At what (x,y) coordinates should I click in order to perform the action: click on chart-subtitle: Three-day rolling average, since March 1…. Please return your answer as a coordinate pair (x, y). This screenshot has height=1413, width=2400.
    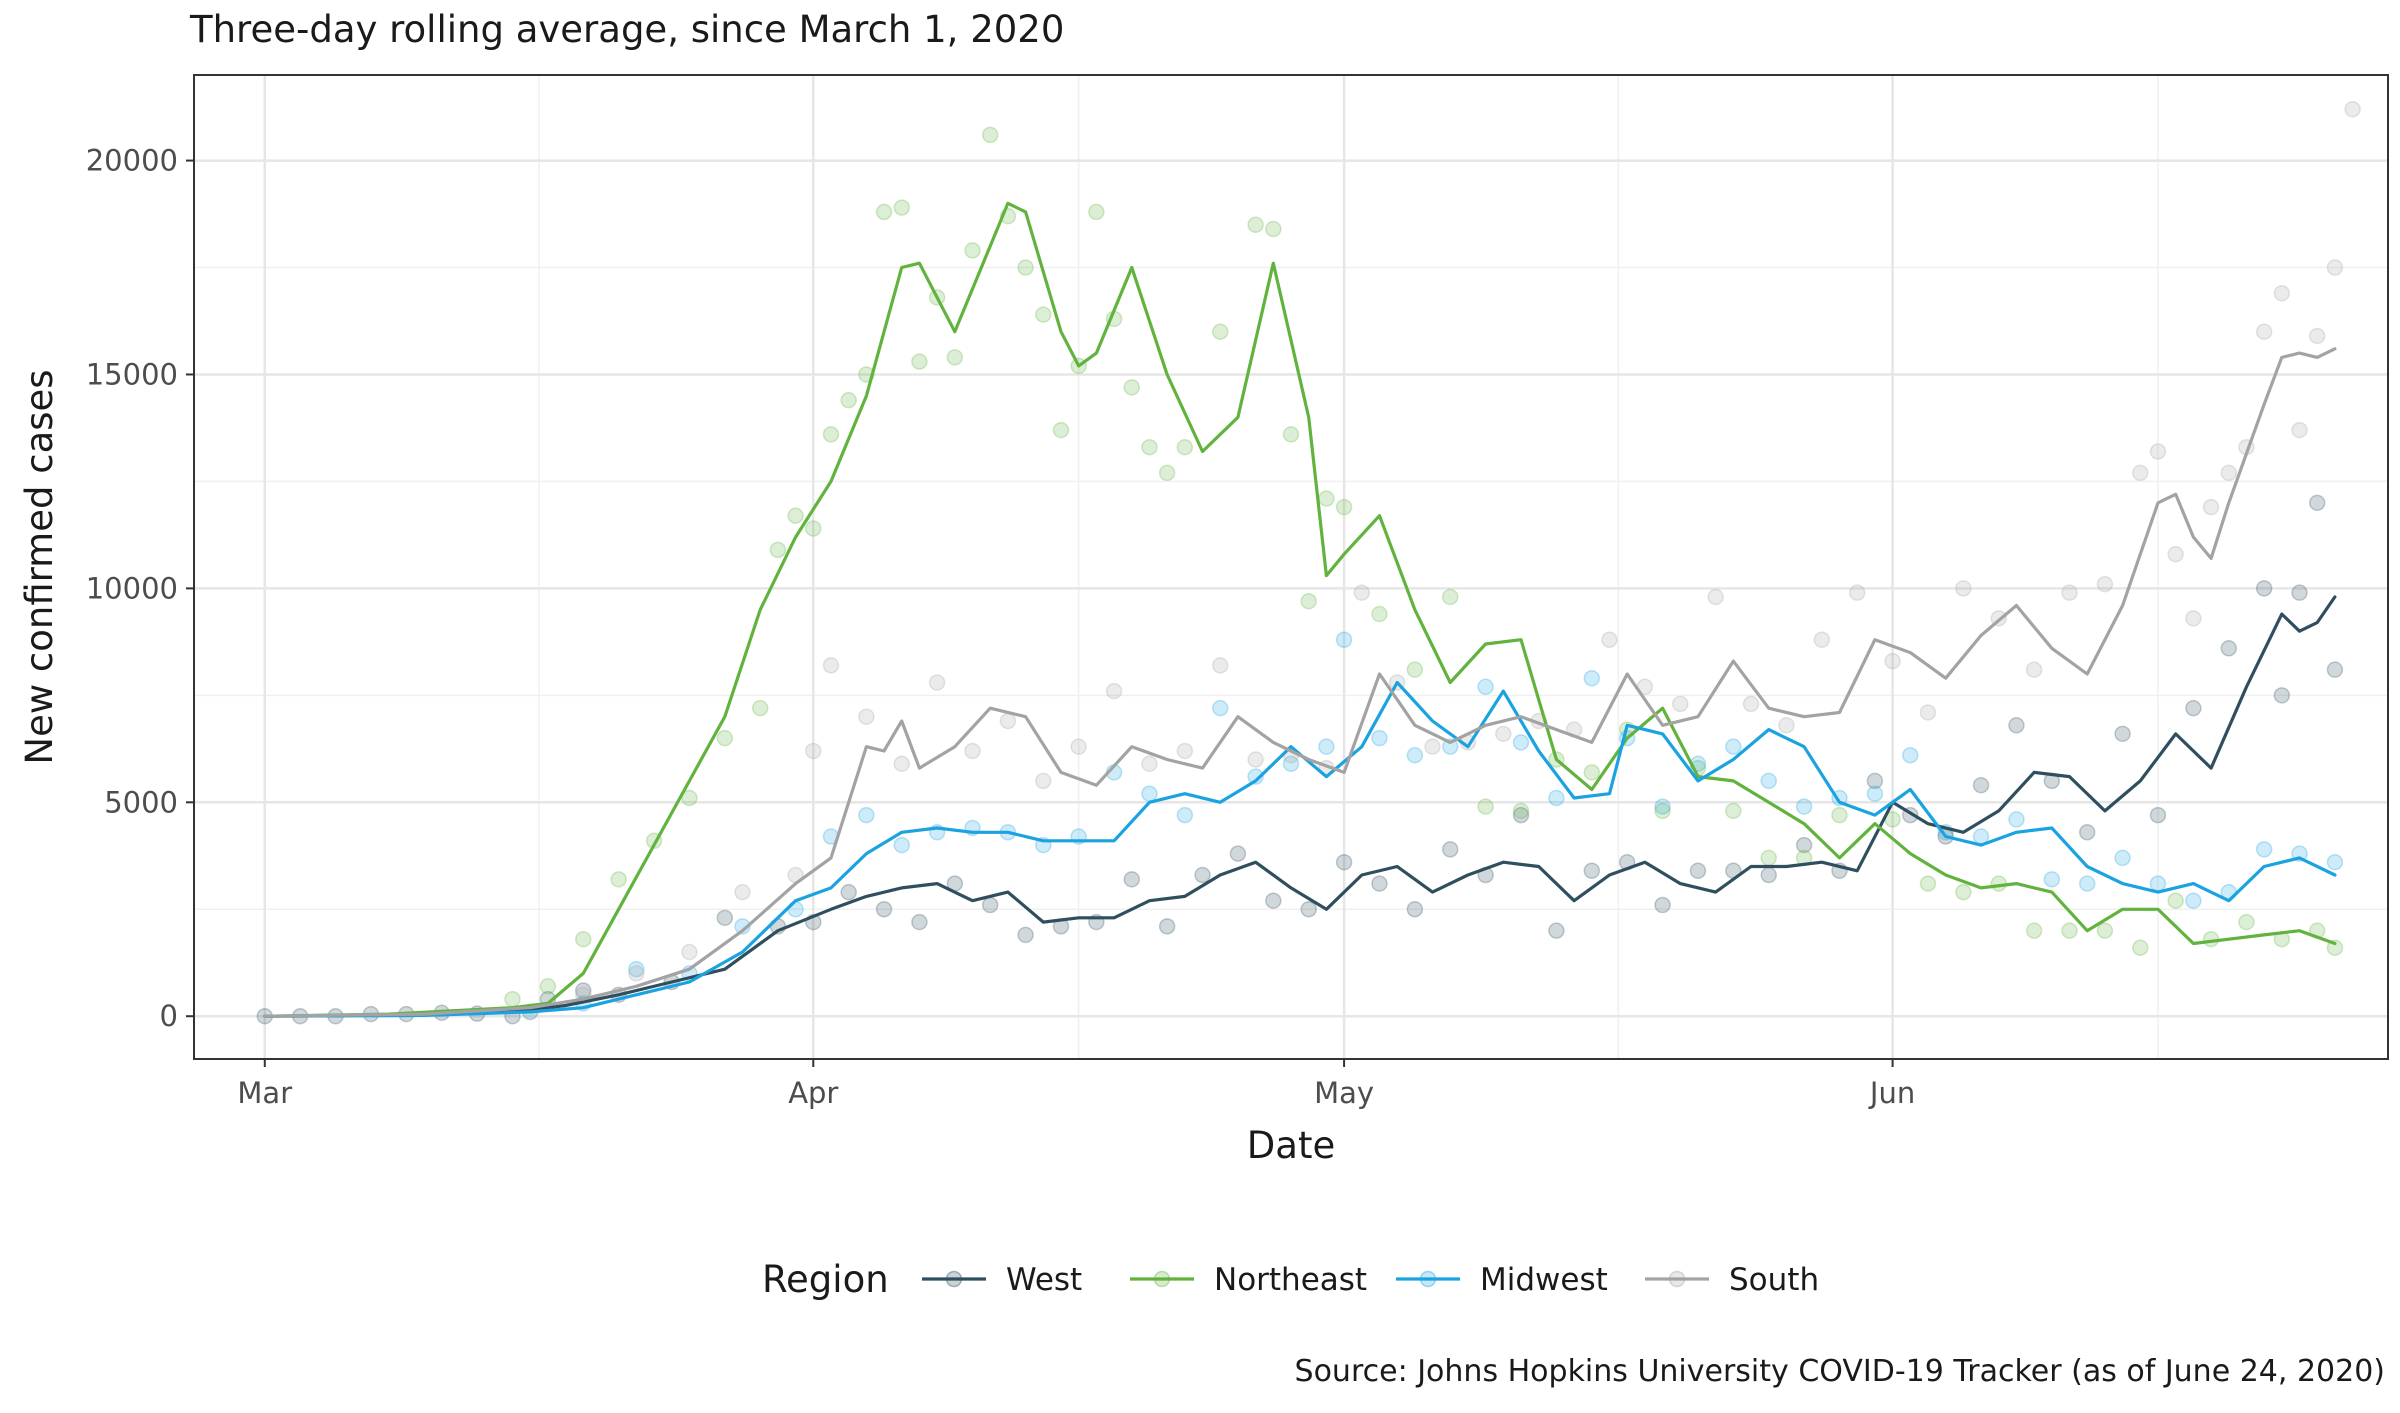
    Looking at the image, I should click on (626, 29).